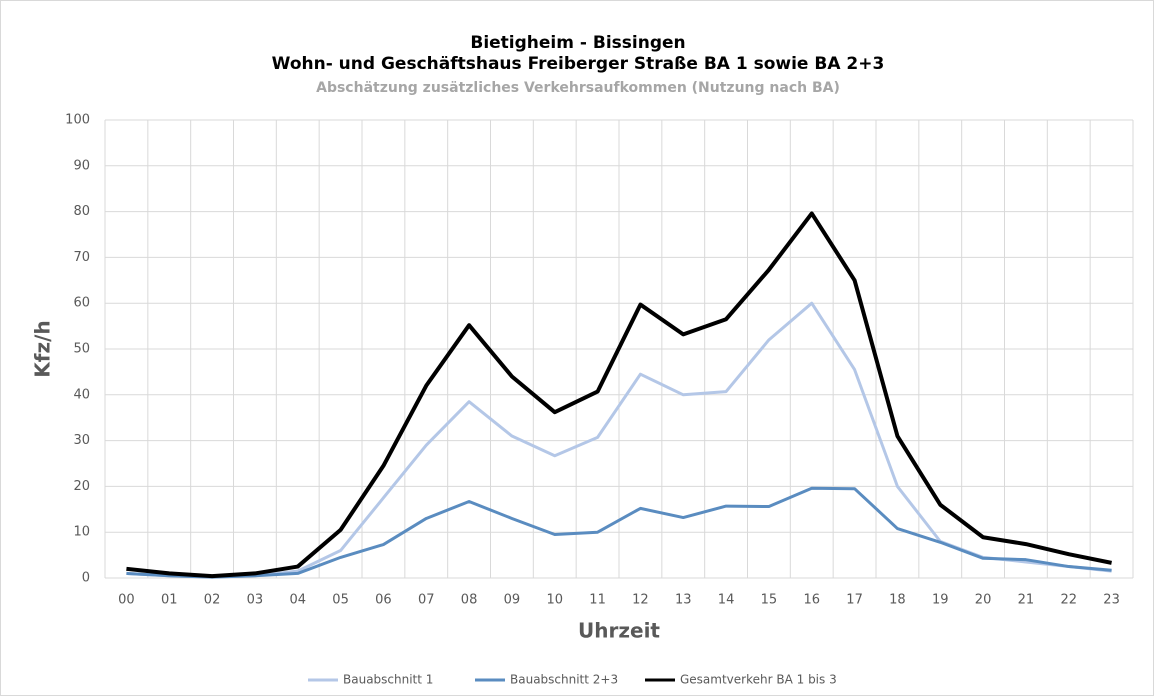 The width and height of the screenshot is (1155, 700). What do you see at coordinates (769, 600) in the screenshot?
I see `x-tick-label: 15` at bounding box center [769, 600].